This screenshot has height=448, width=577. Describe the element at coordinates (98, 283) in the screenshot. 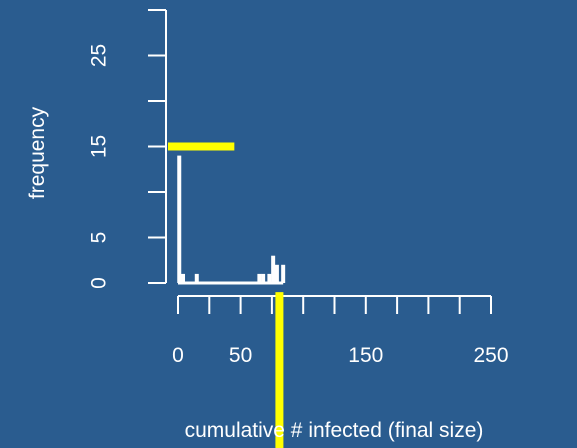

I see `y-tick-label: 0` at that location.